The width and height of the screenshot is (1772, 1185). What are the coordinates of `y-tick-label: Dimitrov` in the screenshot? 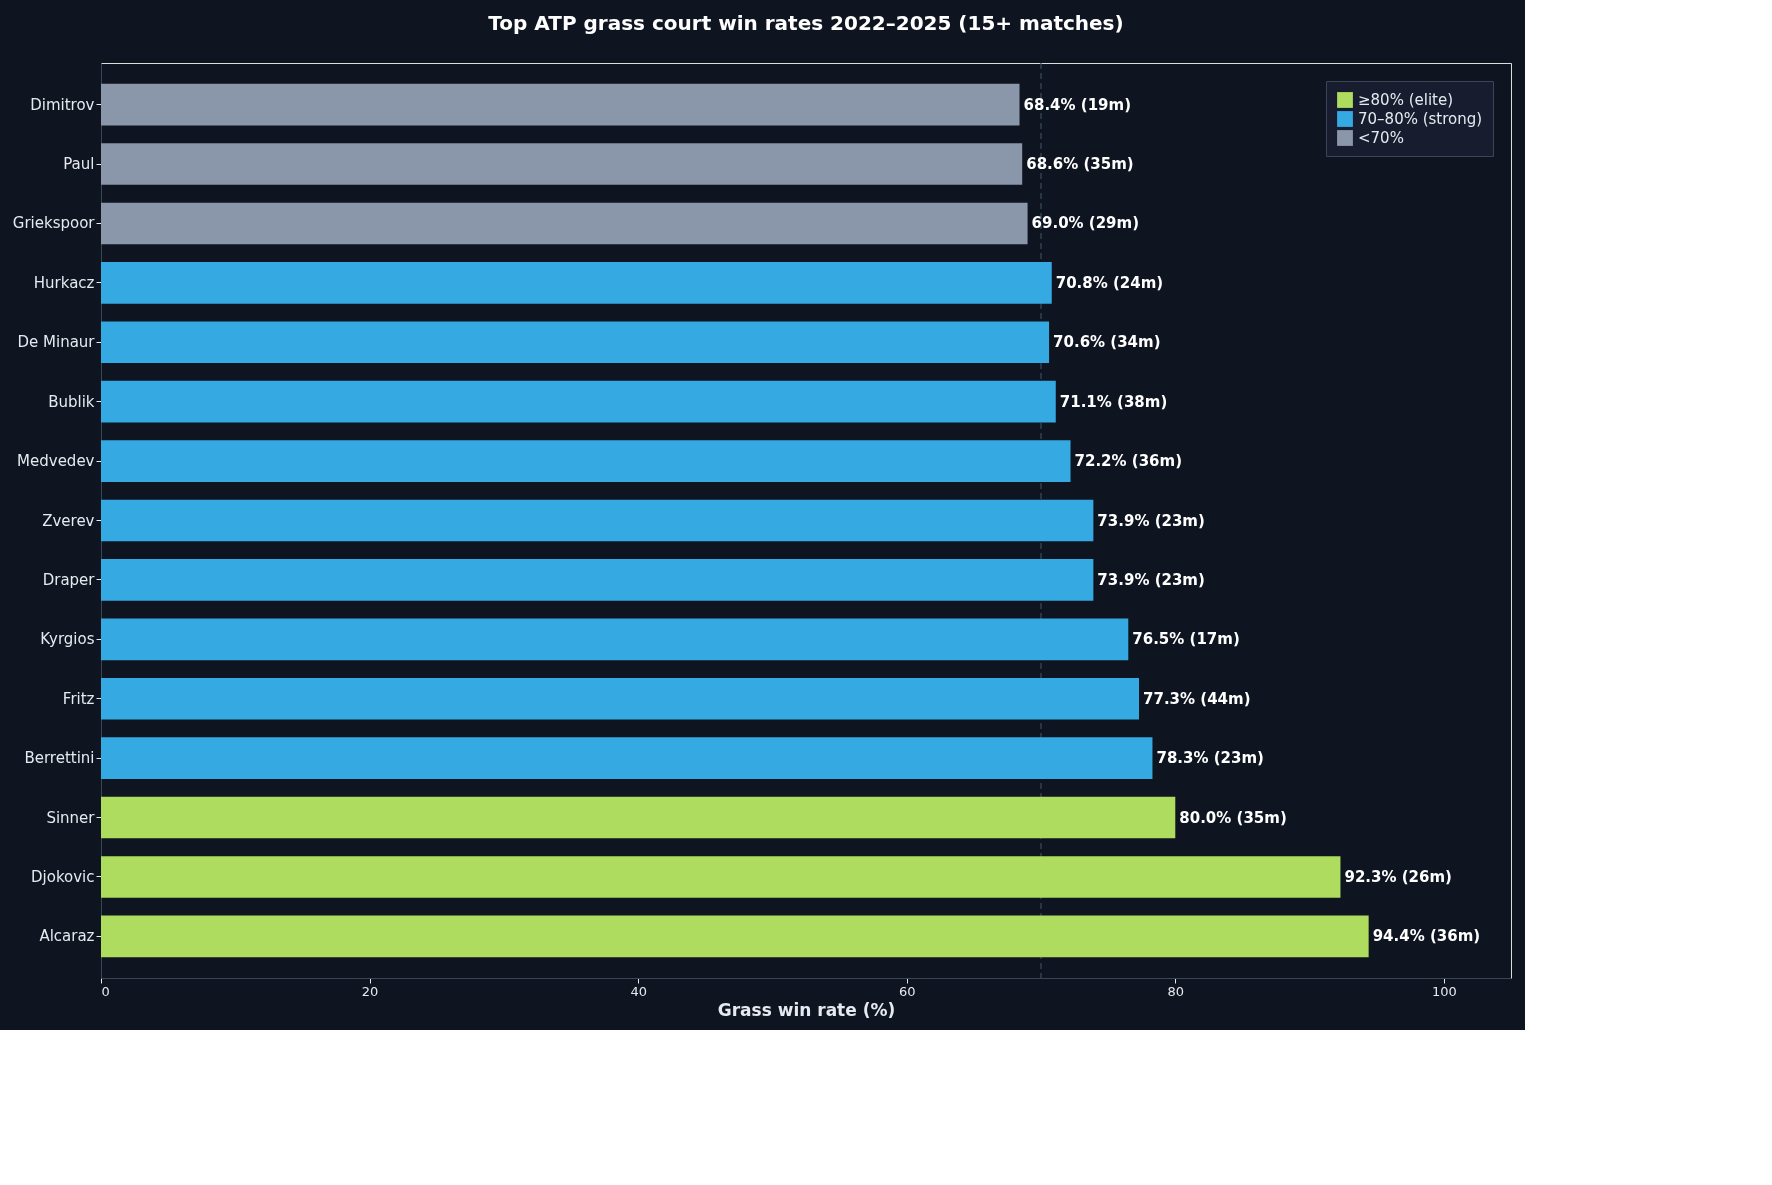 It's located at (62, 104).